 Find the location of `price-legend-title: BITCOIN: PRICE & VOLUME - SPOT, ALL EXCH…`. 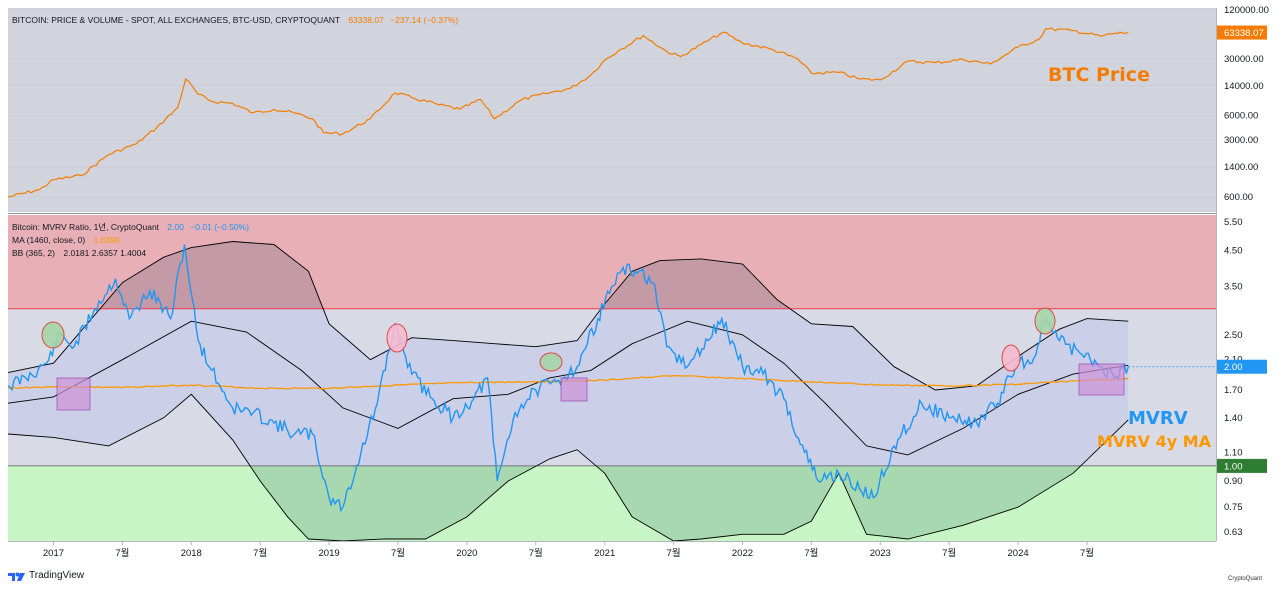

price-legend-title: BITCOIN: PRICE & VOLUME - SPOT, ALL EXCH… is located at coordinates (176, 20).